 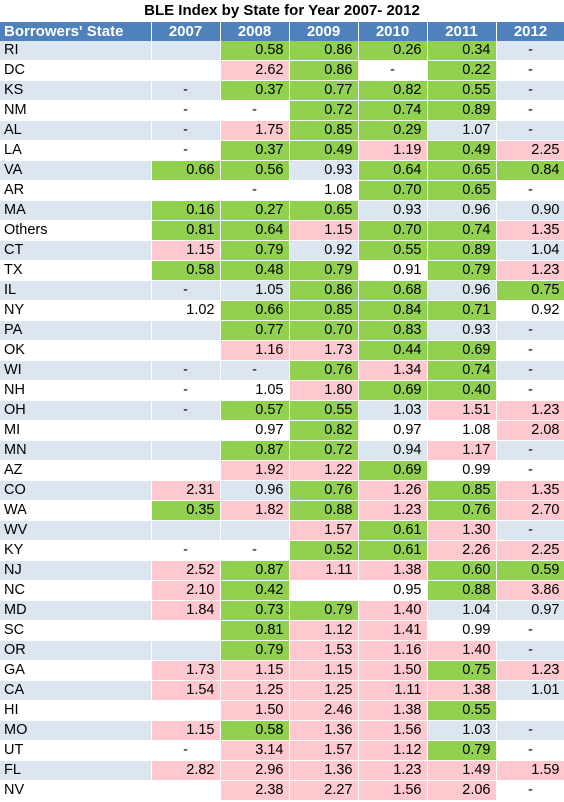 What do you see at coordinates (186, 770) in the screenshot?
I see `value-cell-2007: 2.82` at bounding box center [186, 770].